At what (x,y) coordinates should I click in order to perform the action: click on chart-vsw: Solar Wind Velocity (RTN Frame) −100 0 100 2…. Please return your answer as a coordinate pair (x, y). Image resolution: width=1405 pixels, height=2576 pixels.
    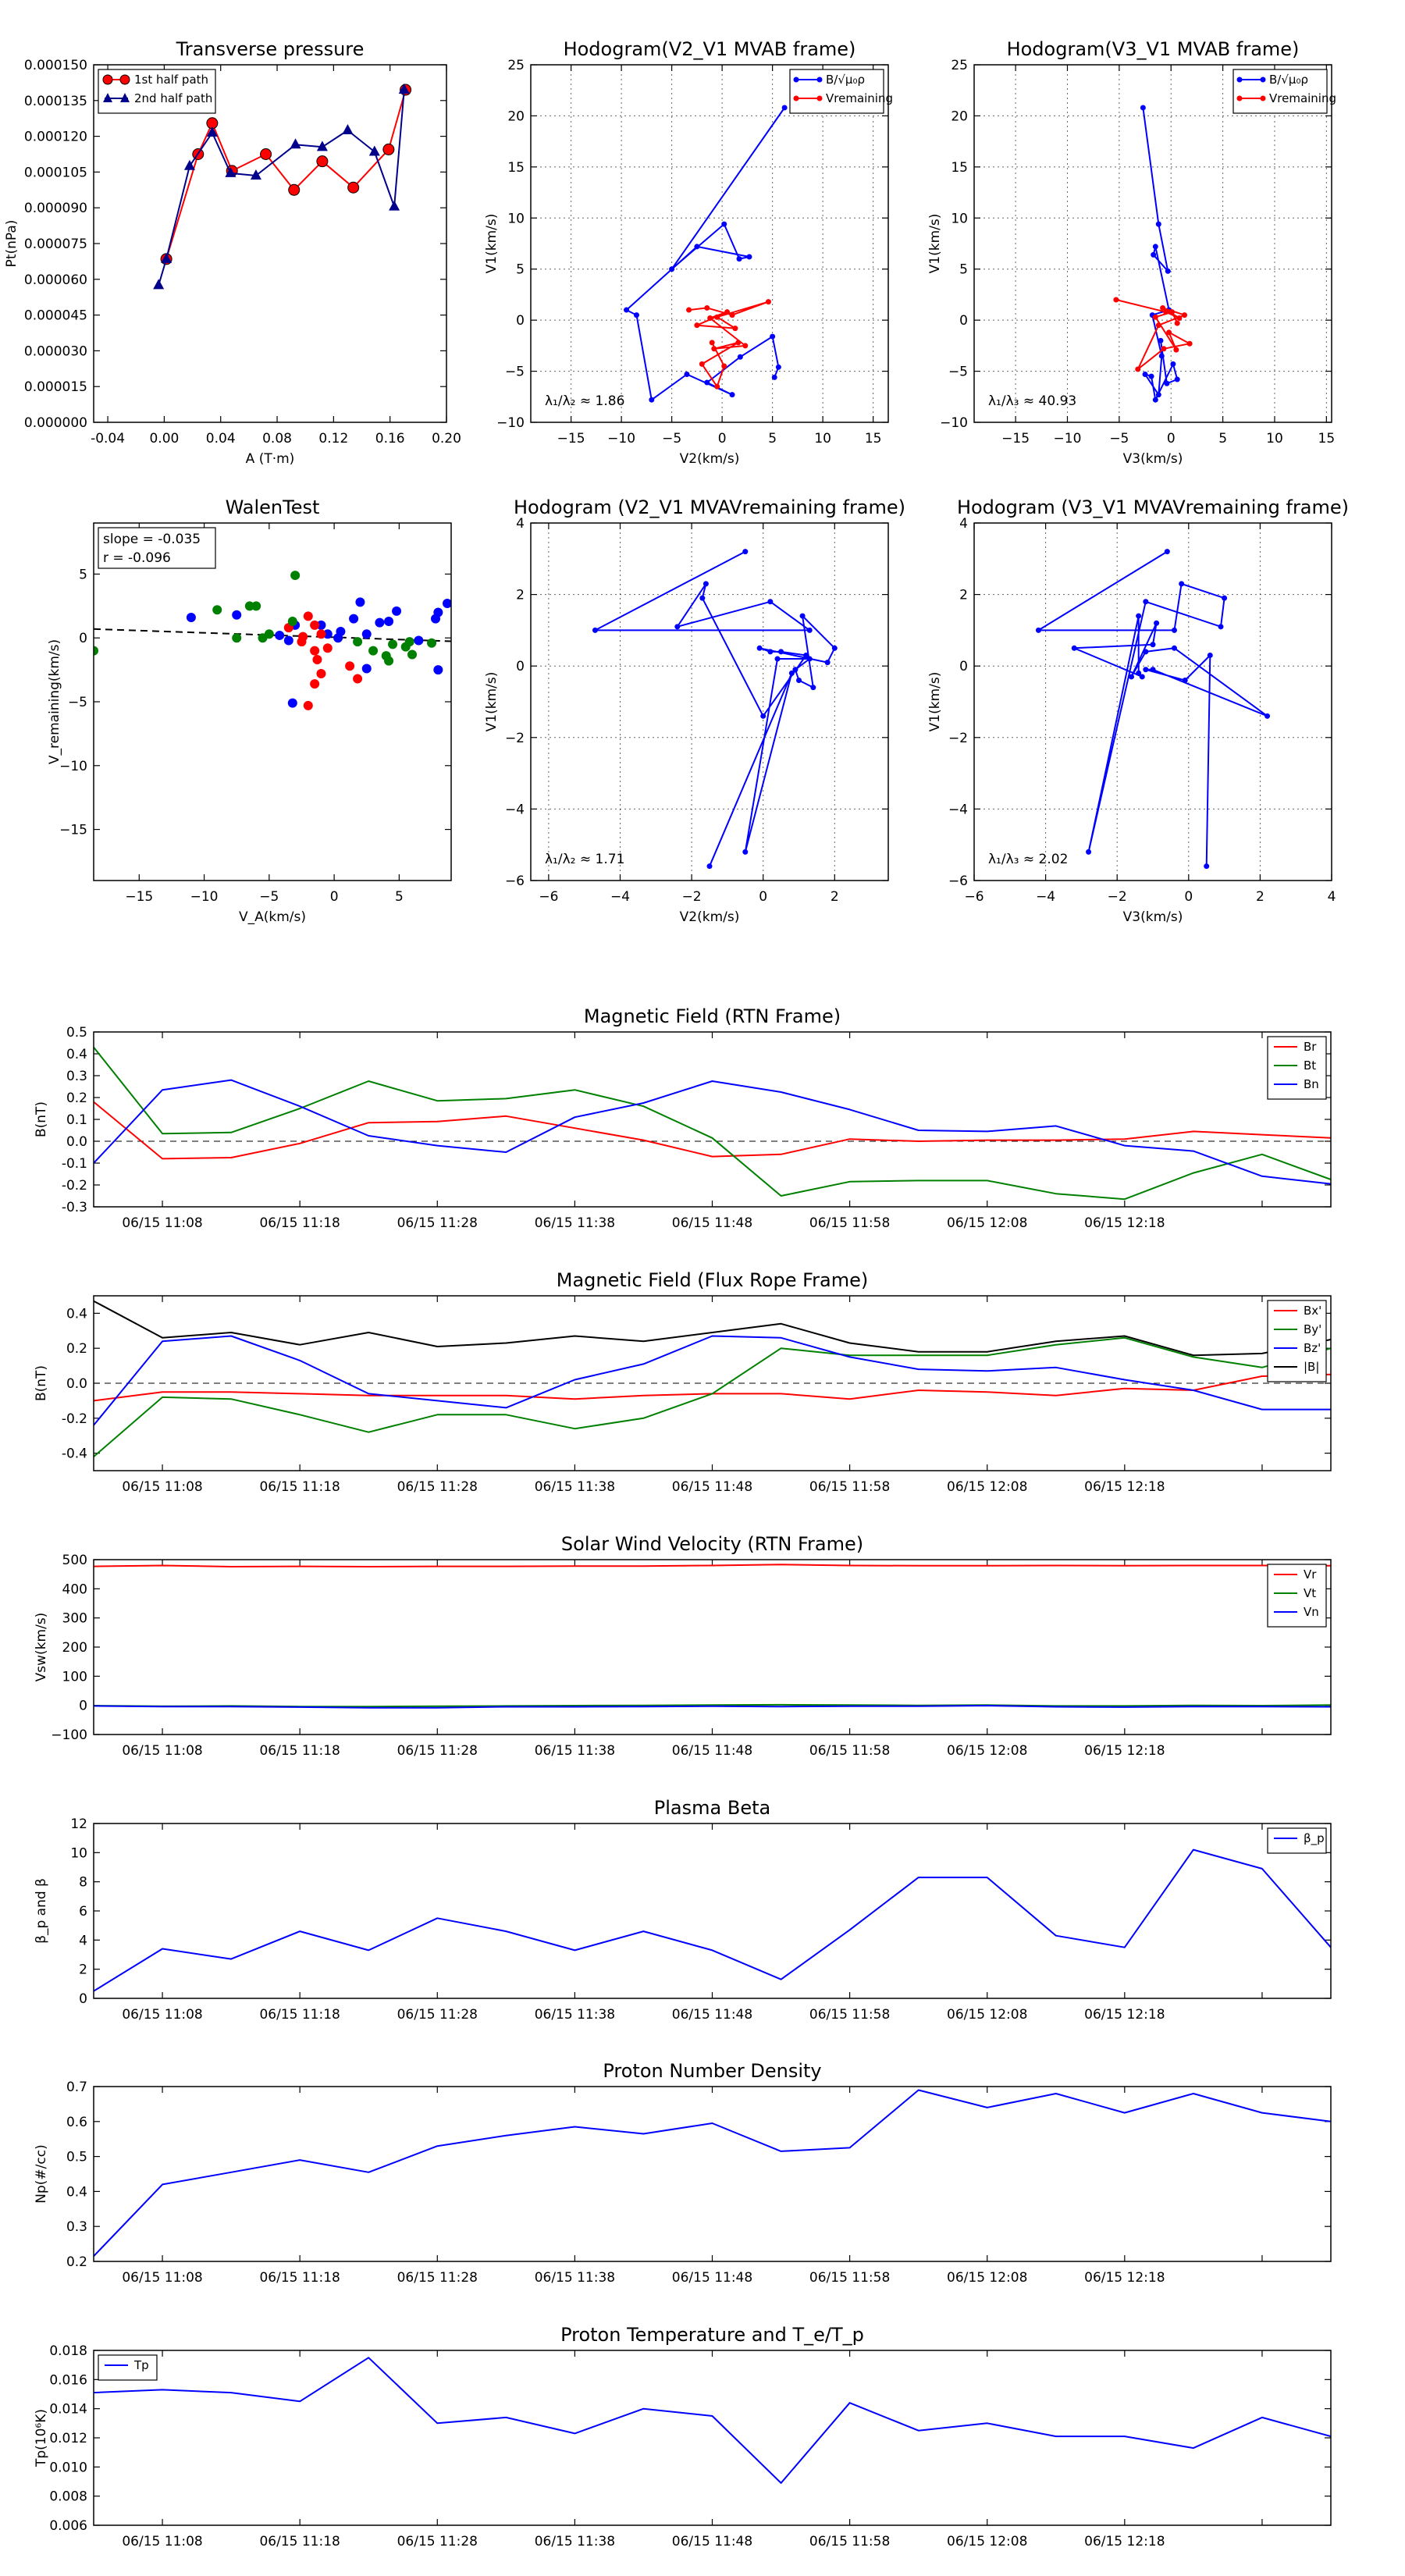
    Looking at the image, I should click on (683, 1646).